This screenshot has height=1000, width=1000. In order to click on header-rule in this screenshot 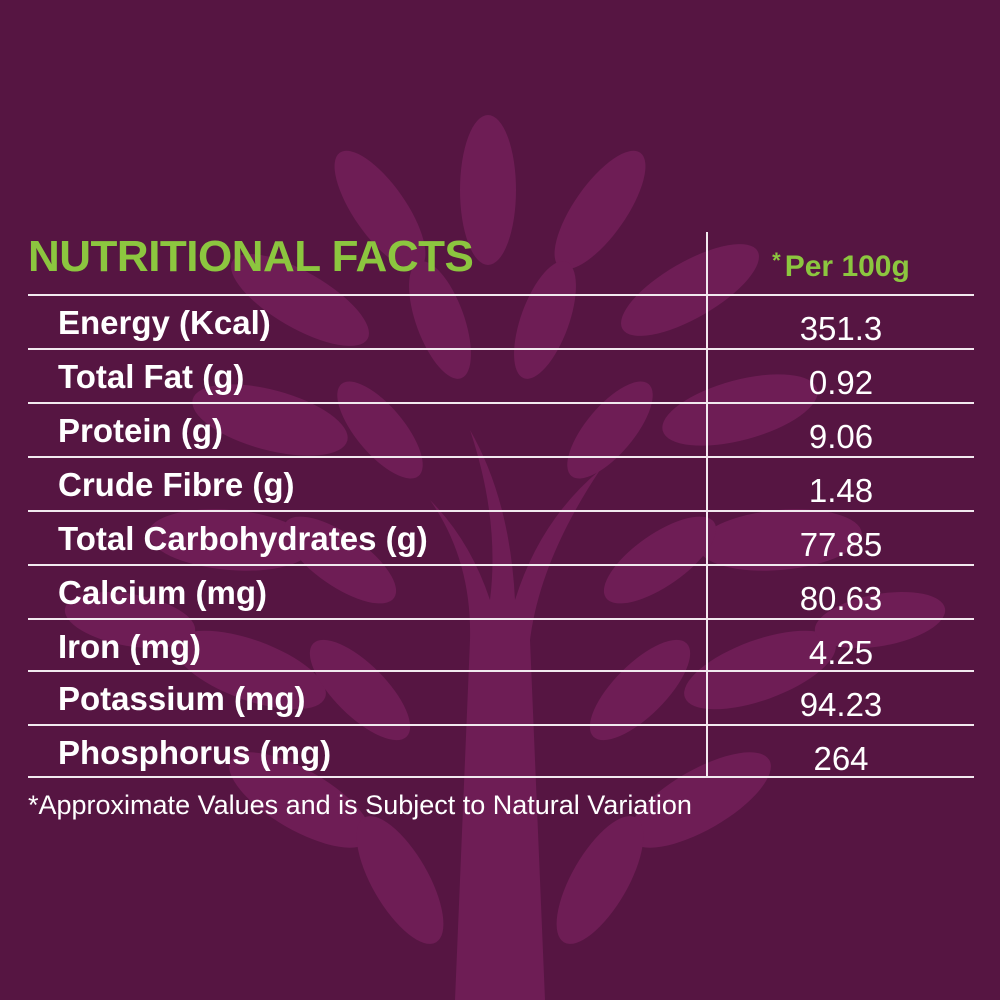, I will do `click(501, 295)`.